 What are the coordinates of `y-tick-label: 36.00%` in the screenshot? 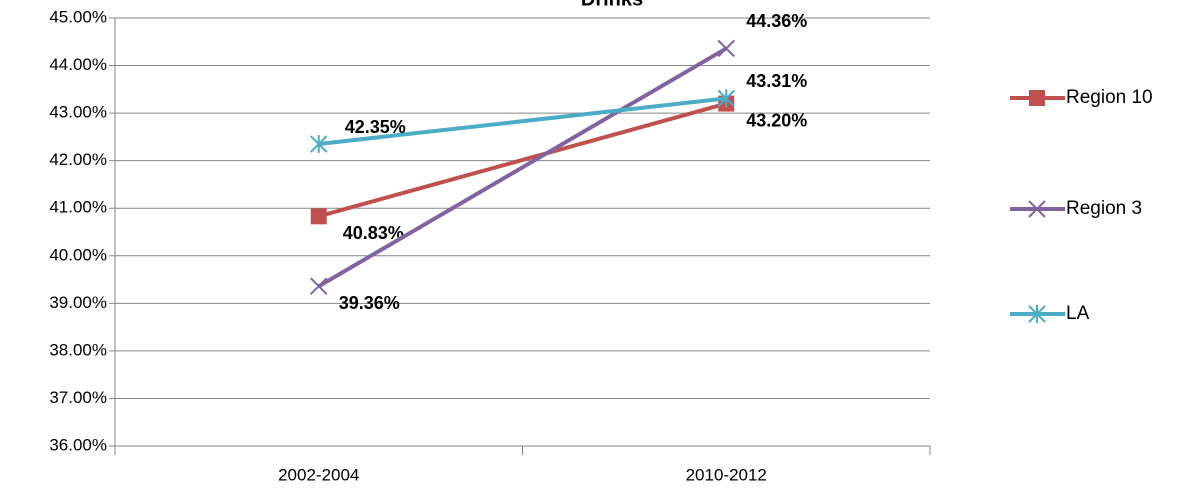 It's located at (78, 444).